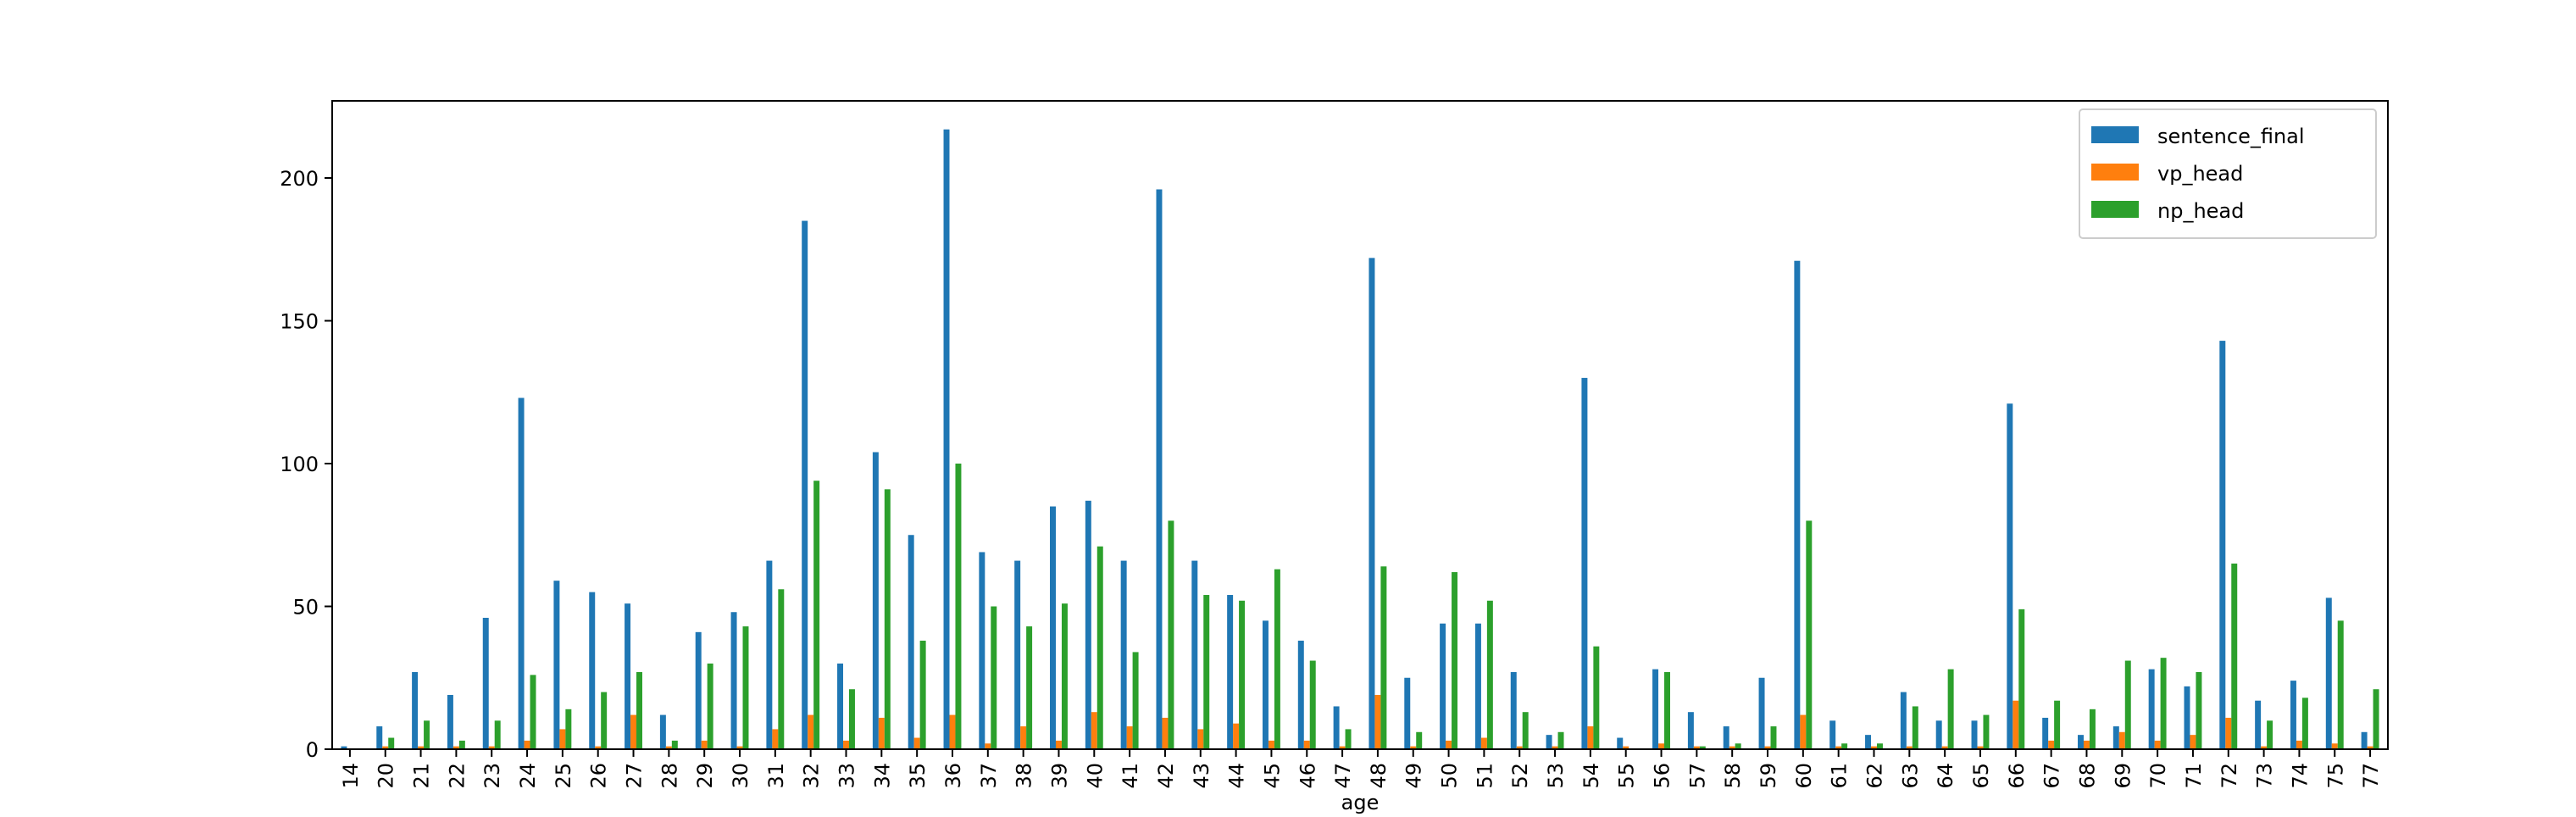 The image size is (2576, 817). What do you see at coordinates (306, 464) in the screenshot?
I see `y-axis: 0 50 100 150 200` at bounding box center [306, 464].